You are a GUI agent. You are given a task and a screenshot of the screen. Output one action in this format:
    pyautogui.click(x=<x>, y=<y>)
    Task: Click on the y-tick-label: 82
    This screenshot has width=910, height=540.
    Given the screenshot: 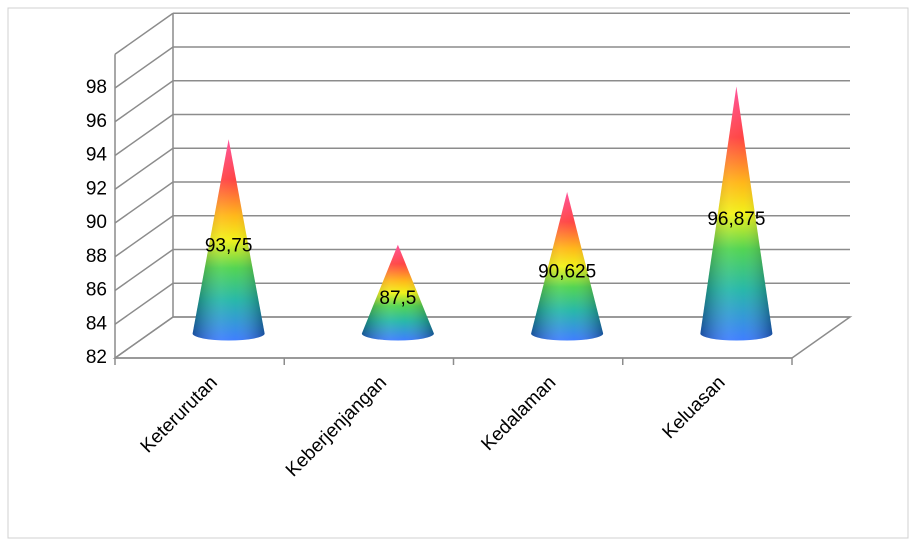 What is the action you would take?
    pyautogui.click(x=96, y=357)
    